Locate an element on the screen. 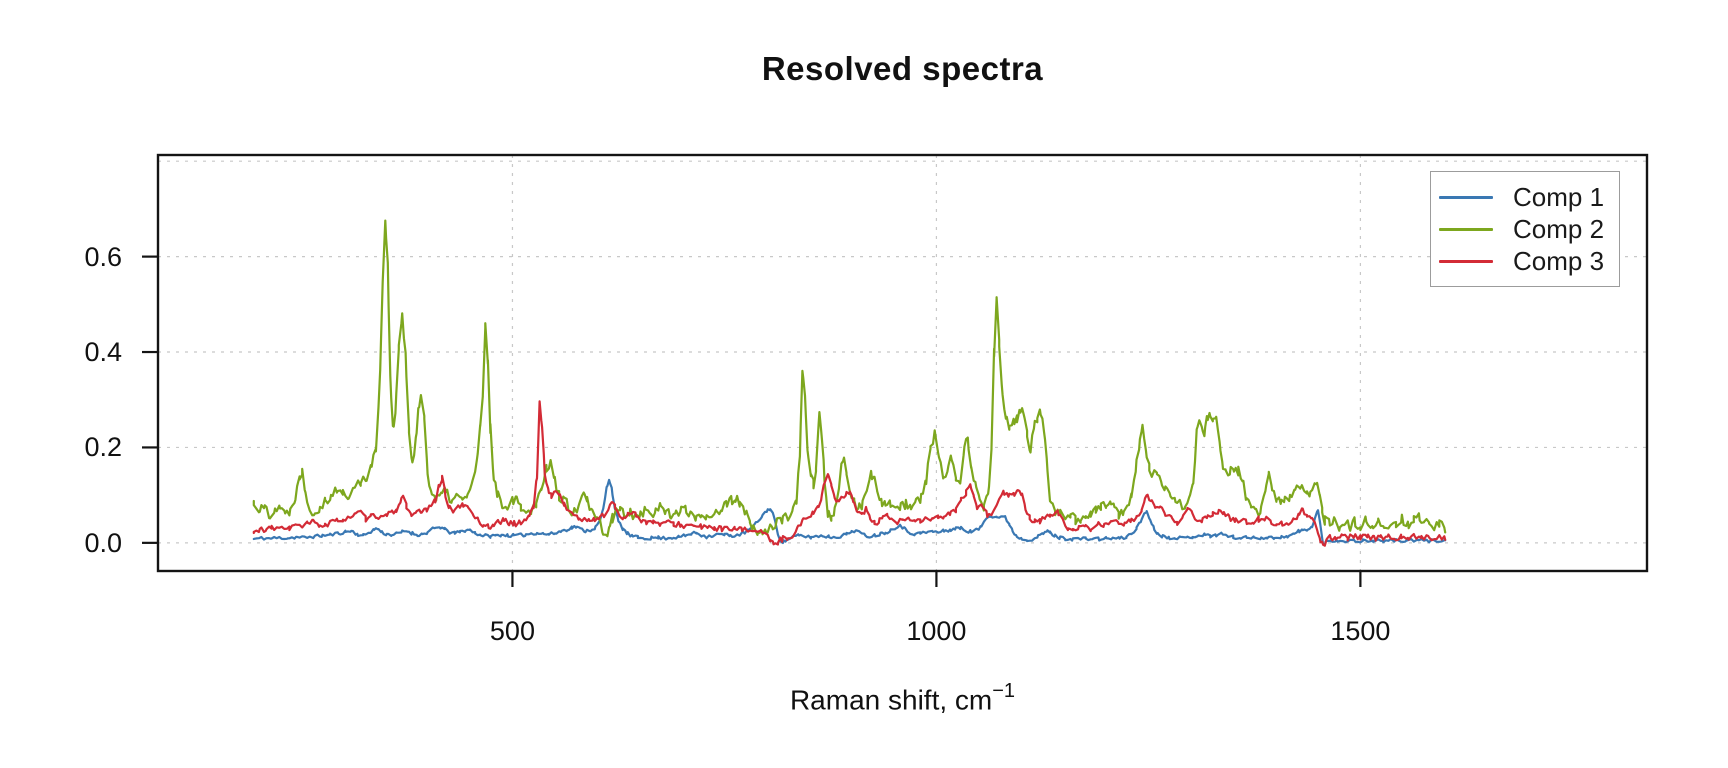 The height and width of the screenshot is (768, 1728). legend-item-comp3: Comp 3 is located at coordinates (1523, 261).